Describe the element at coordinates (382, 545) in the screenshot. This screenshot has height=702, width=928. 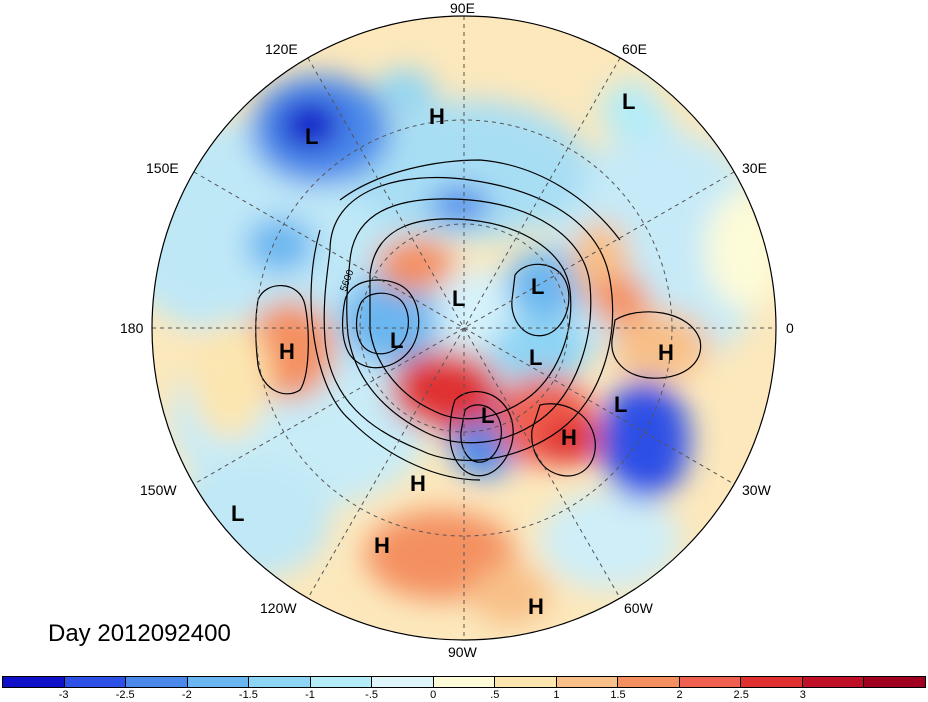
I see `pressure-low: H` at that location.